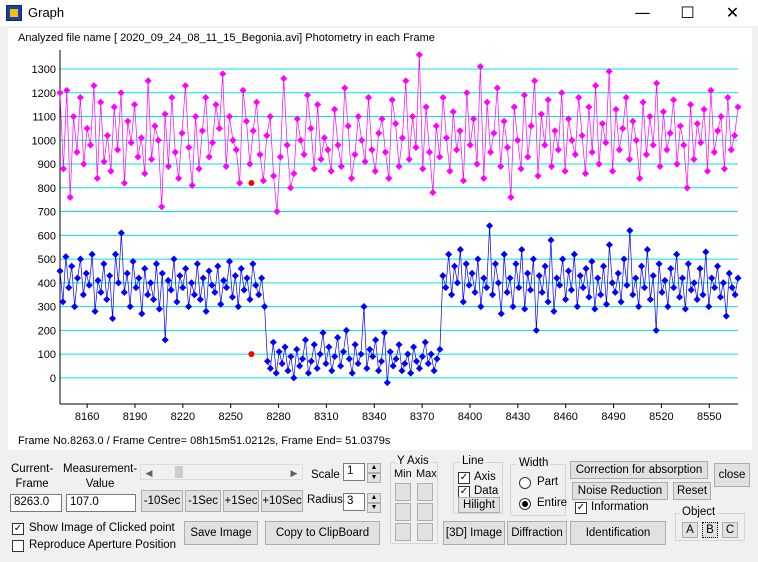 The height and width of the screenshot is (562, 758). I want to click on object-b-button: B, so click(710, 530).